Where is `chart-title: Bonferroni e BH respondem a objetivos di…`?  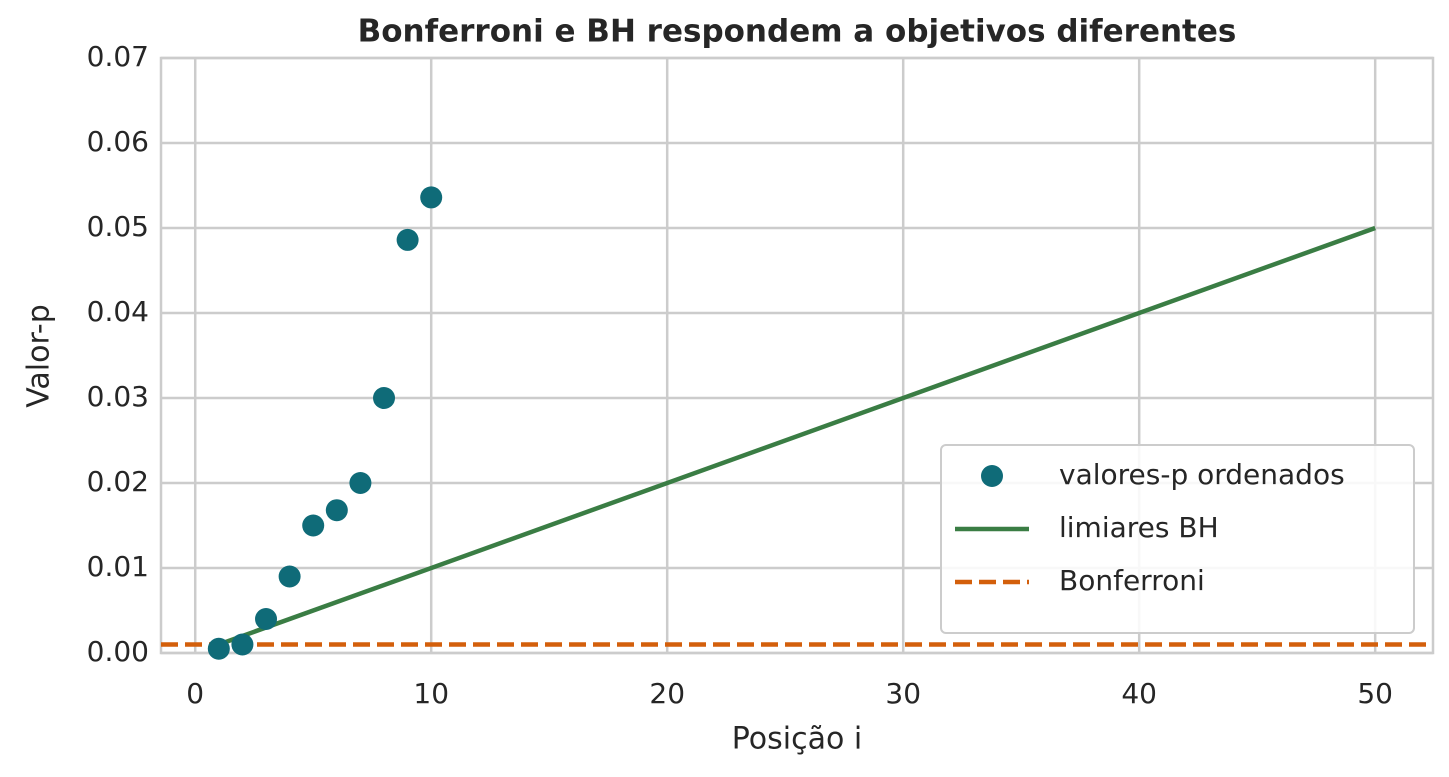
chart-title: Bonferroni e BH respondem a objetivos di… is located at coordinates (797, 32).